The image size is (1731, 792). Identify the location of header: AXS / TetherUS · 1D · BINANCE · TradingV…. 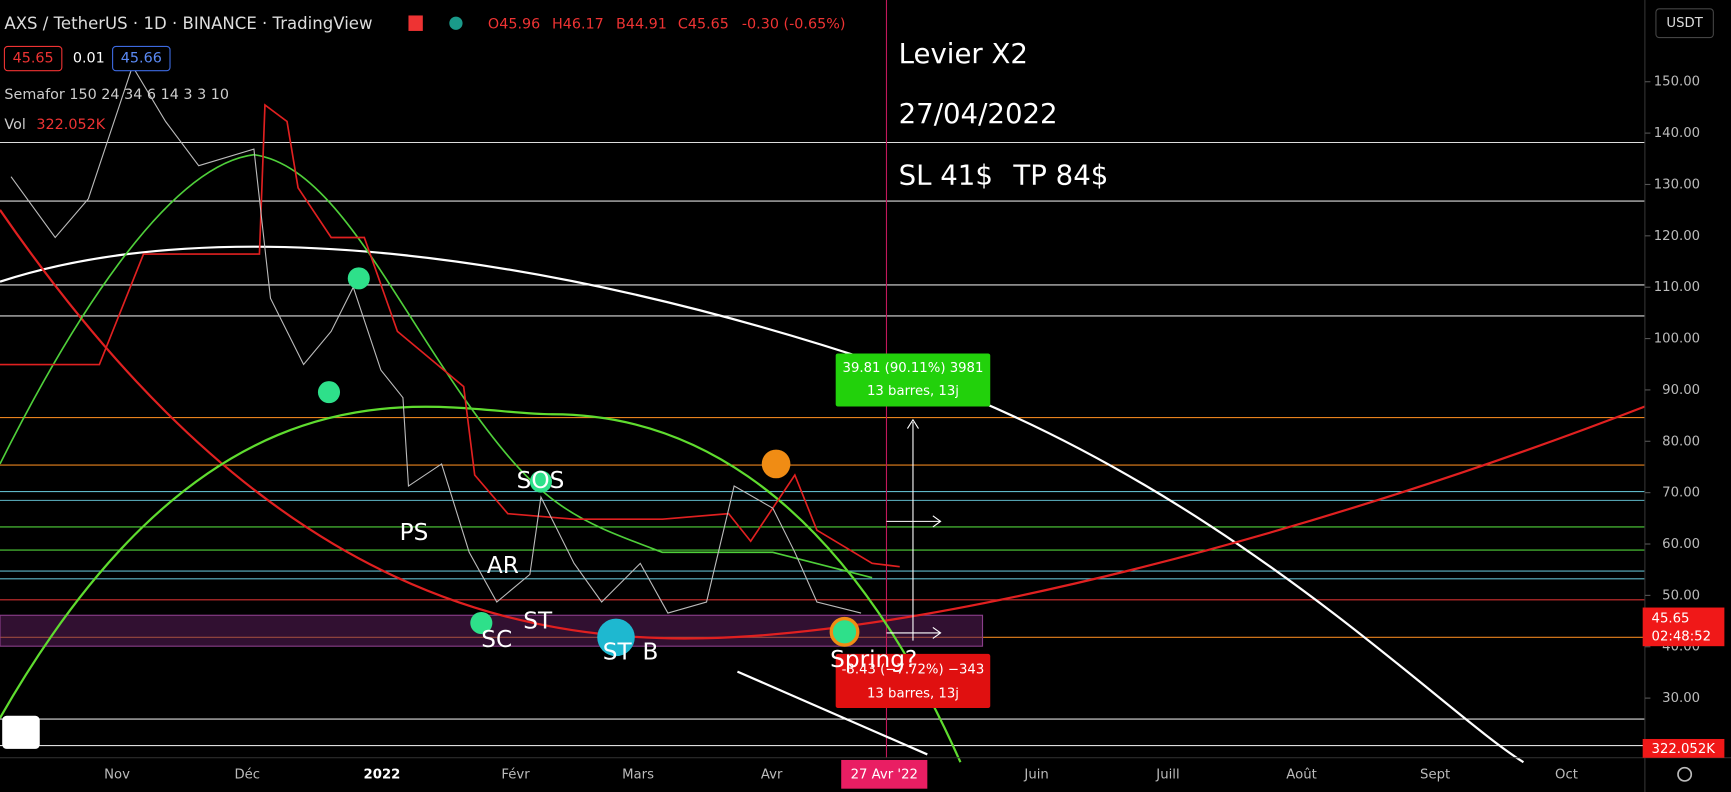
(424, 73).